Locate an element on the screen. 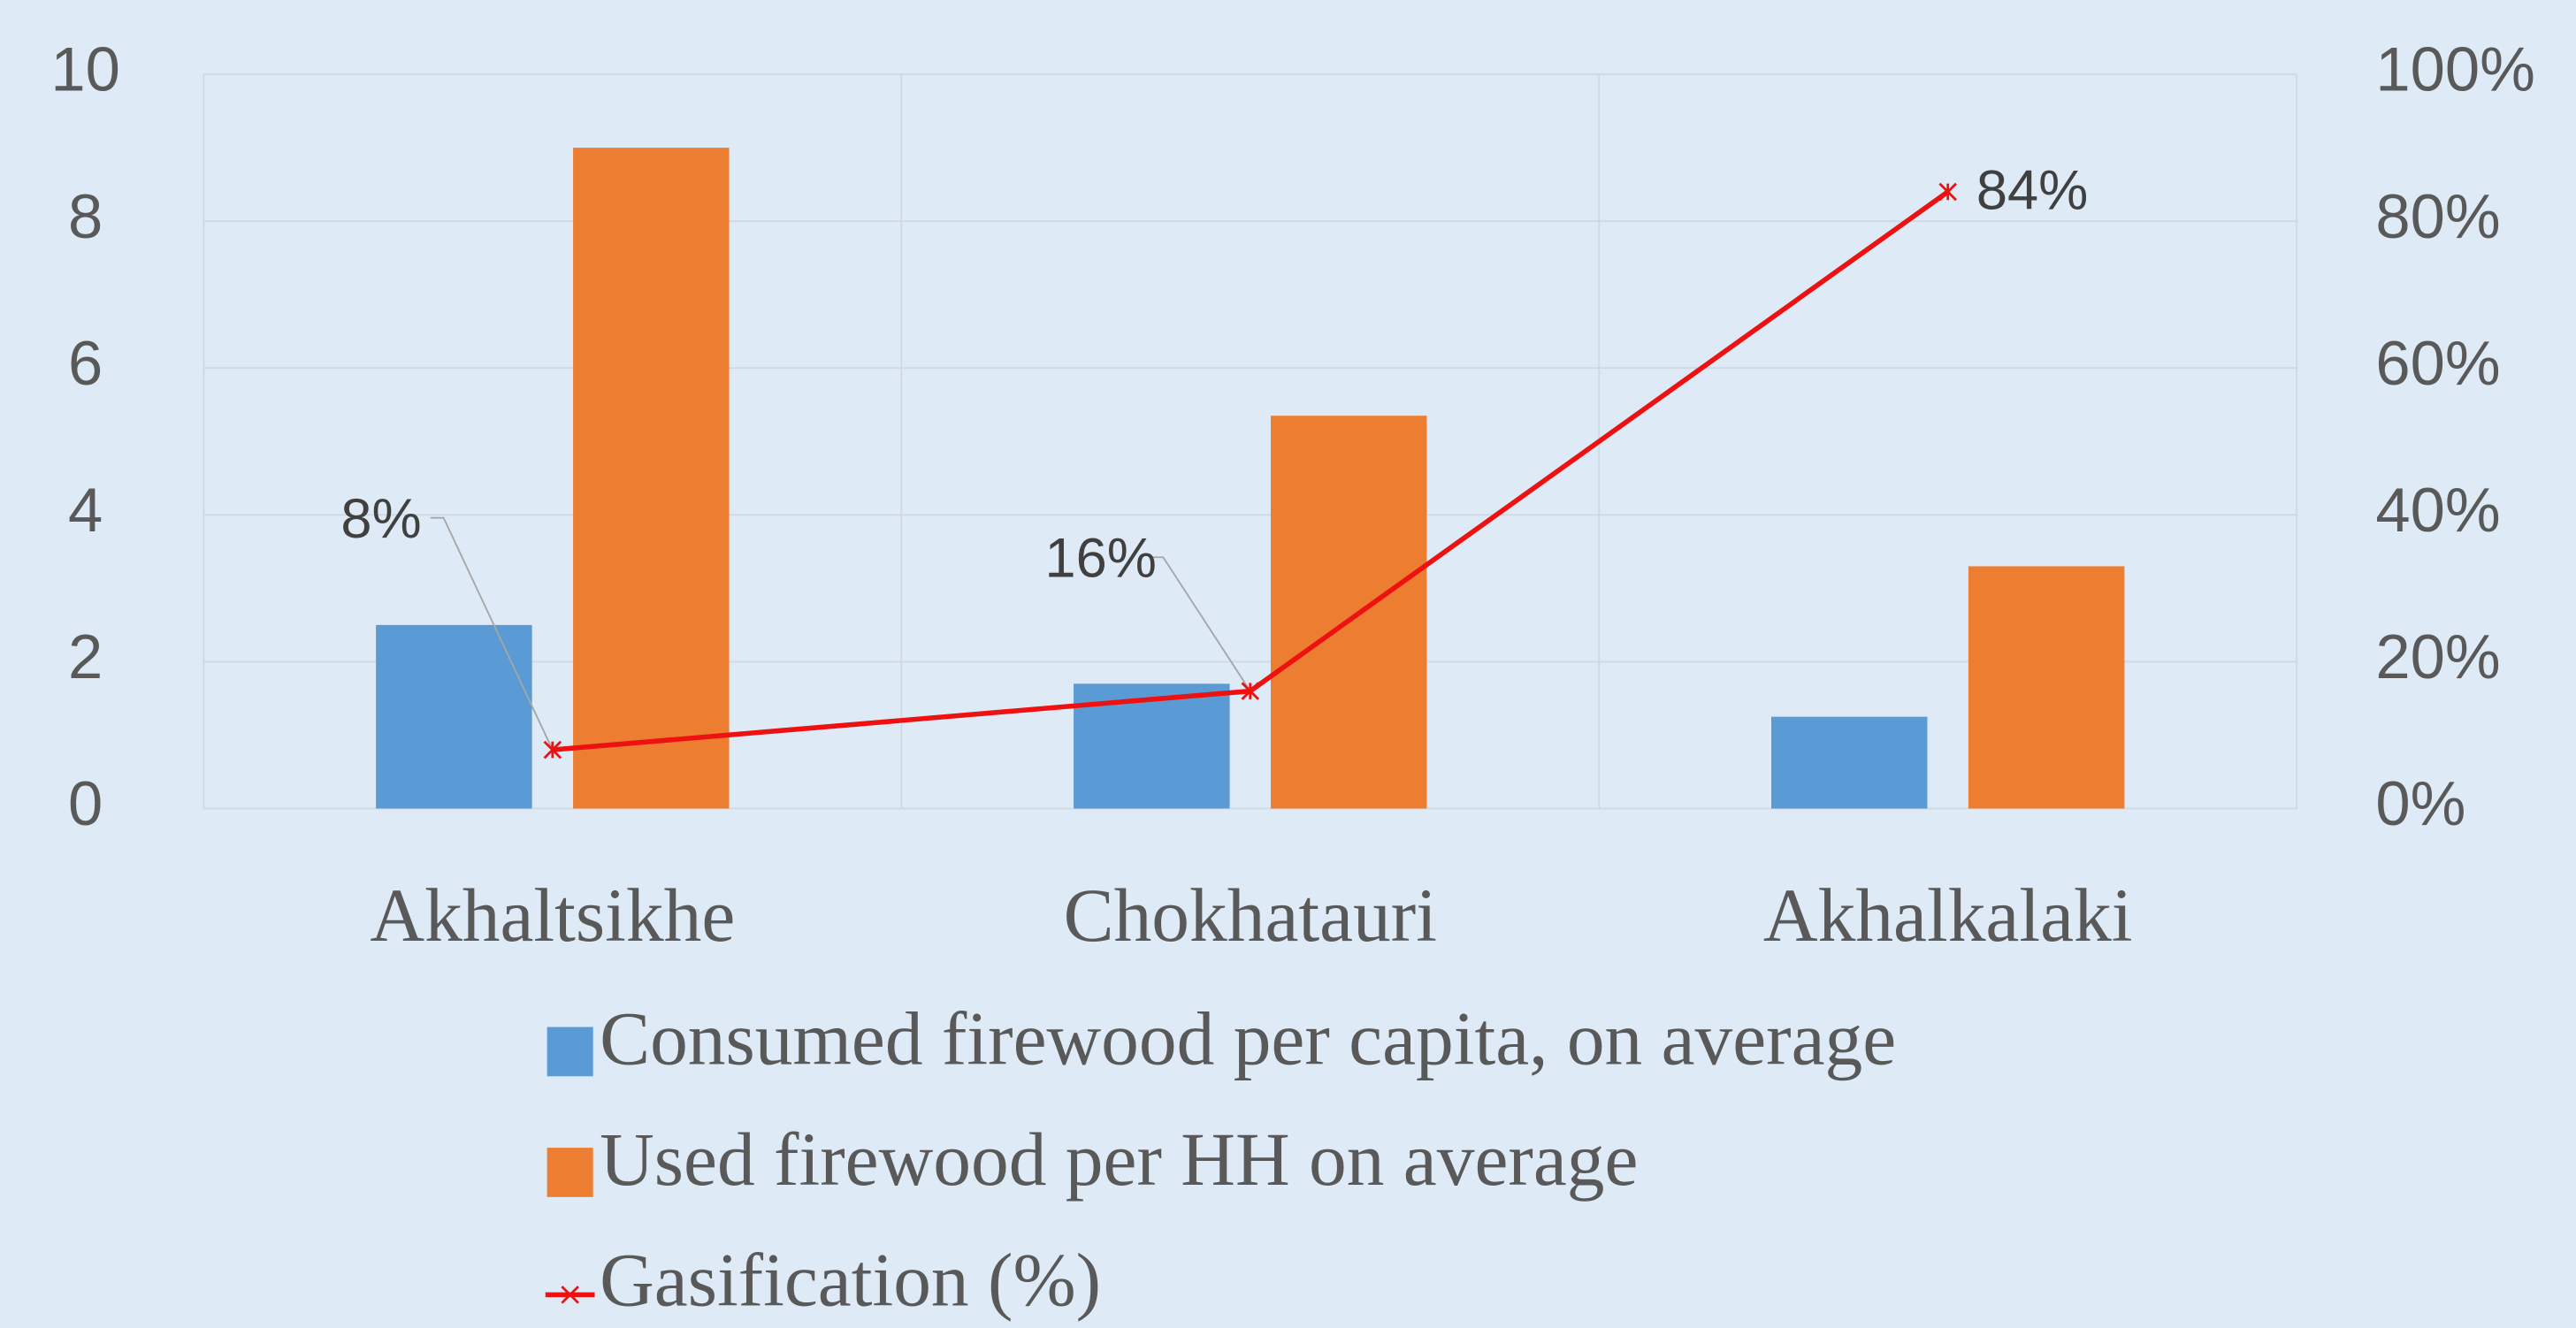 This screenshot has height=1328, width=2576. legend-marker is located at coordinates (570, 1295).